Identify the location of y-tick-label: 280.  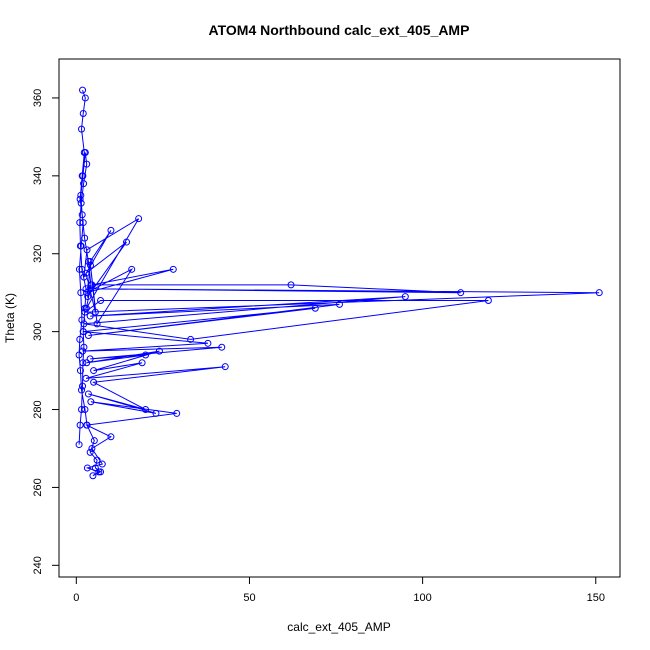
(38, 409).